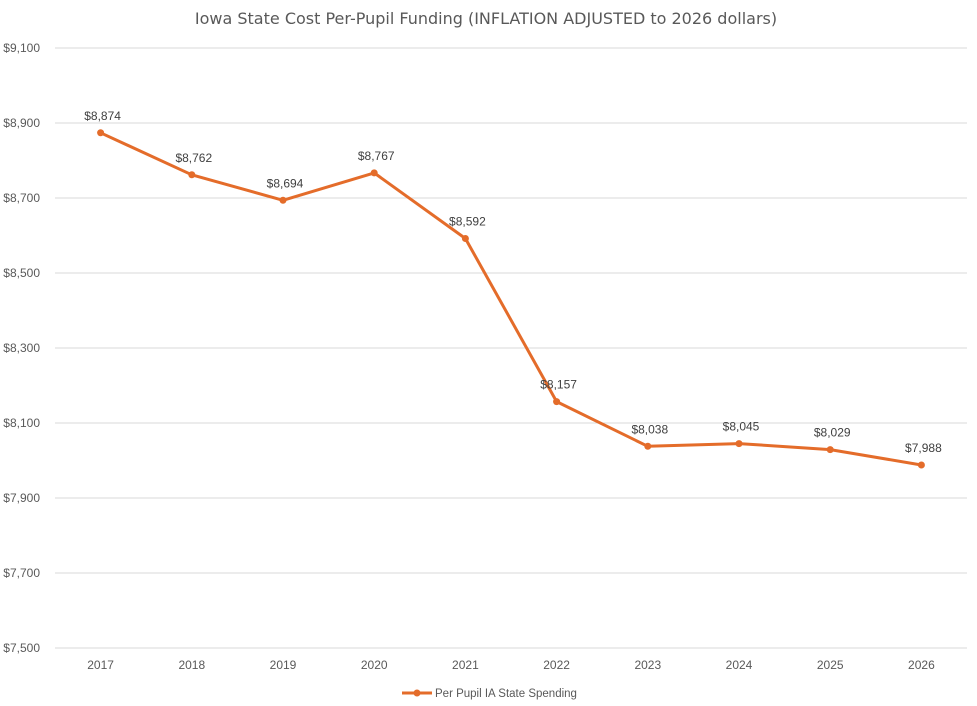 The image size is (977, 706). I want to click on data-label: $7,988, so click(923, 448).